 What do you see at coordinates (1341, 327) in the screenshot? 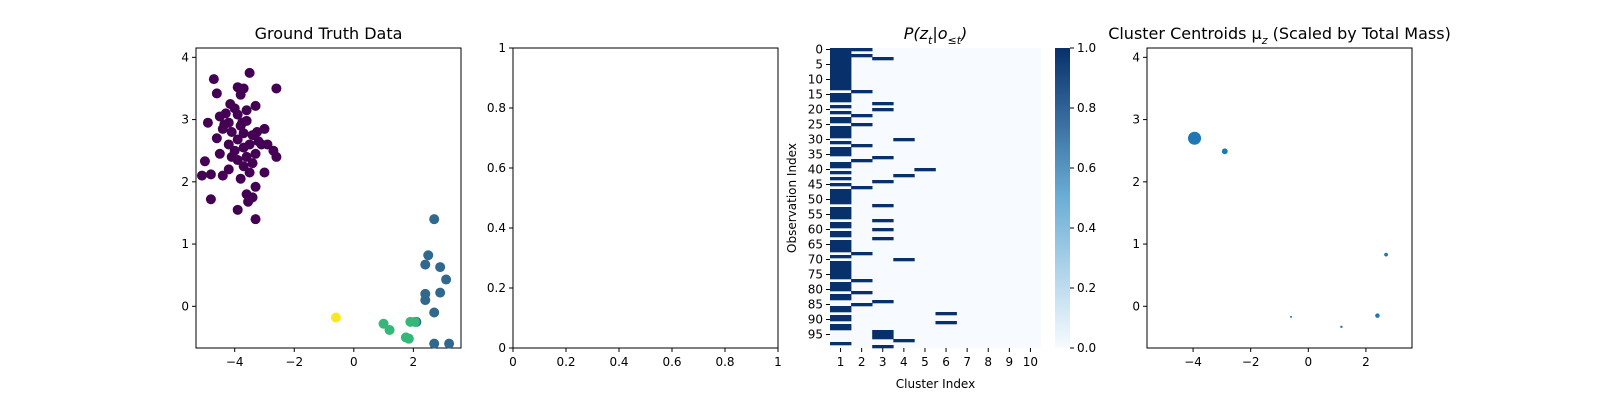
I see `centroid-point` at bounding box center [1341, 327].